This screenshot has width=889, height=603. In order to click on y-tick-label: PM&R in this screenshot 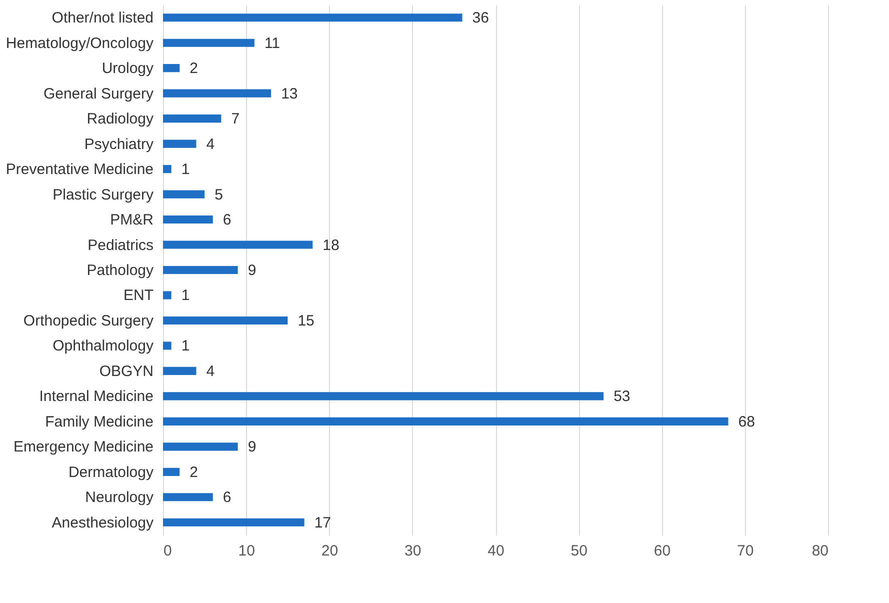, I will do `click(132, 220)`.